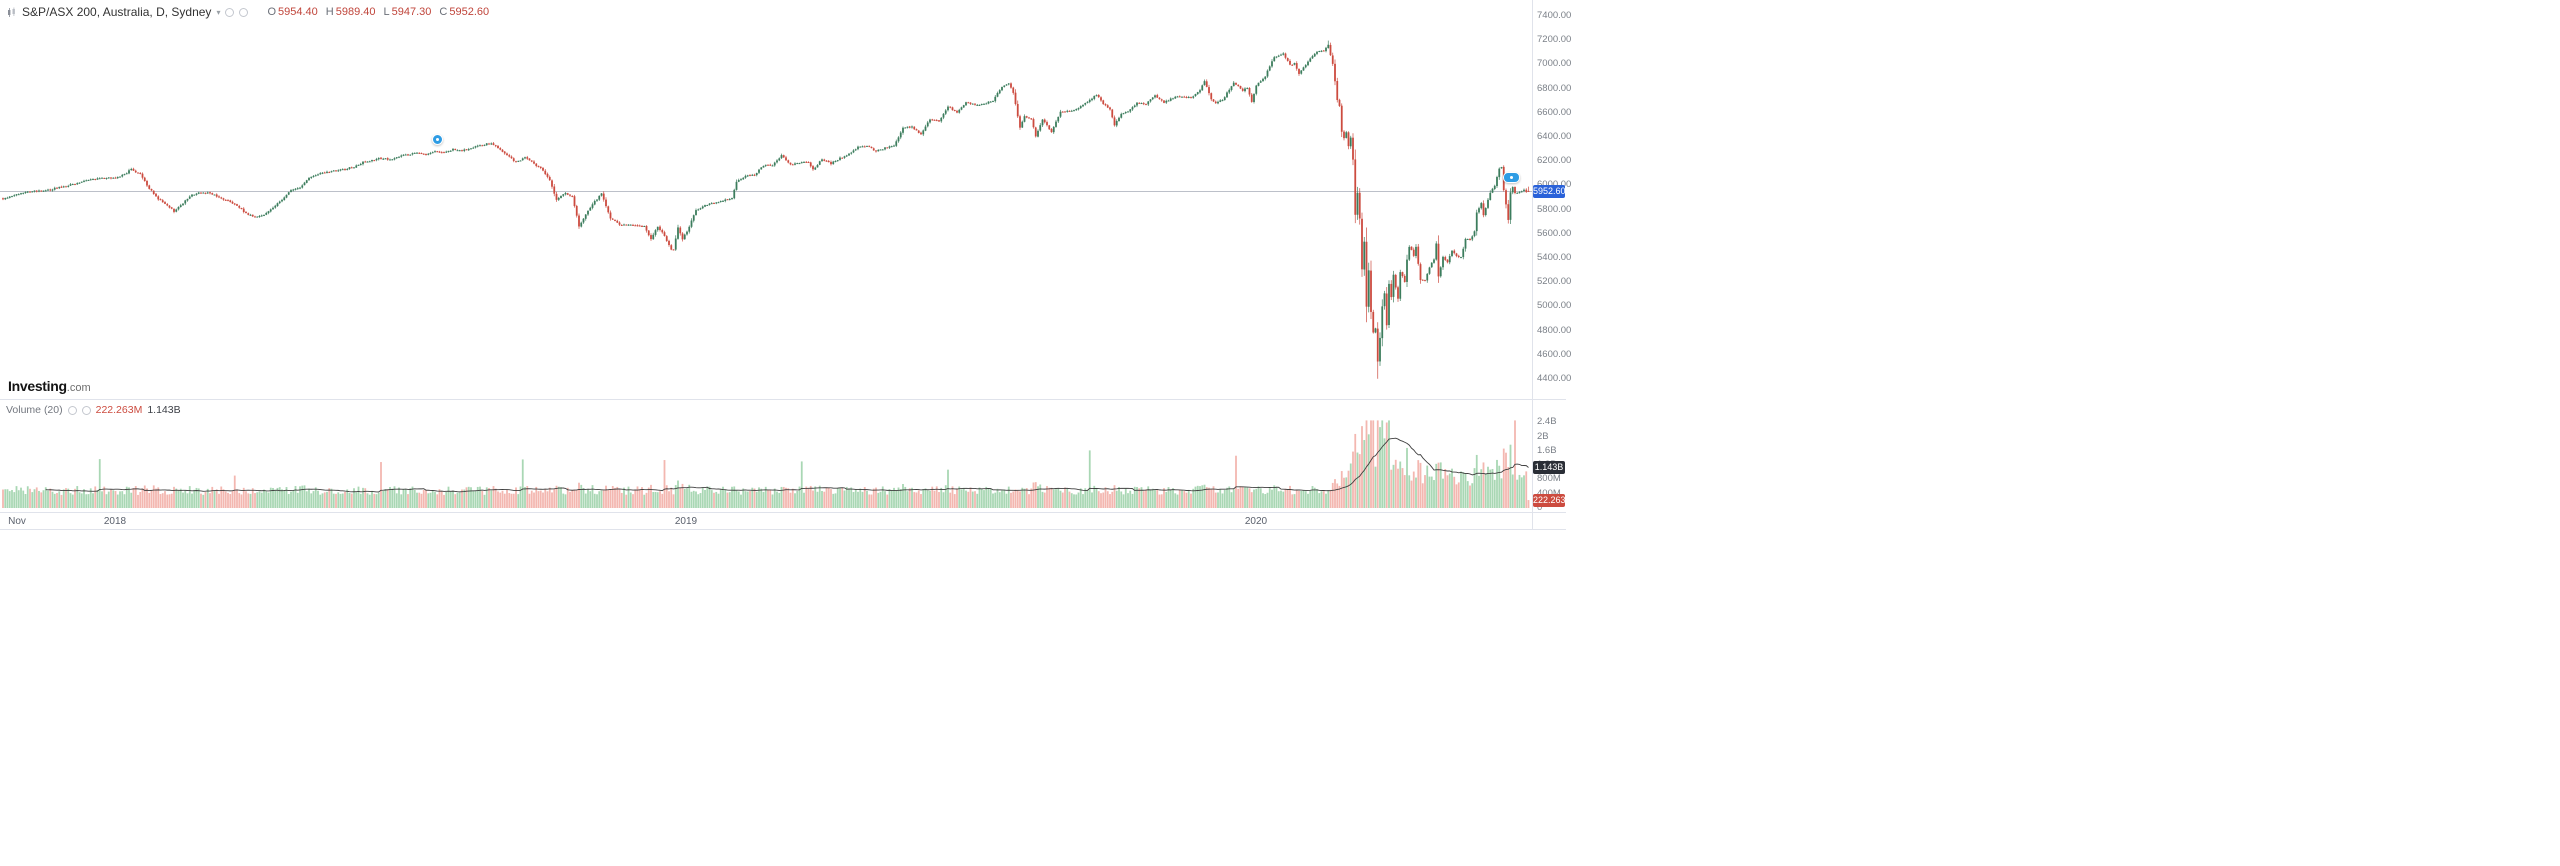 The height and width of the screenshot is (866, 2560). I want to click on price-axis-label: 5000.00, so click(1554, 306).